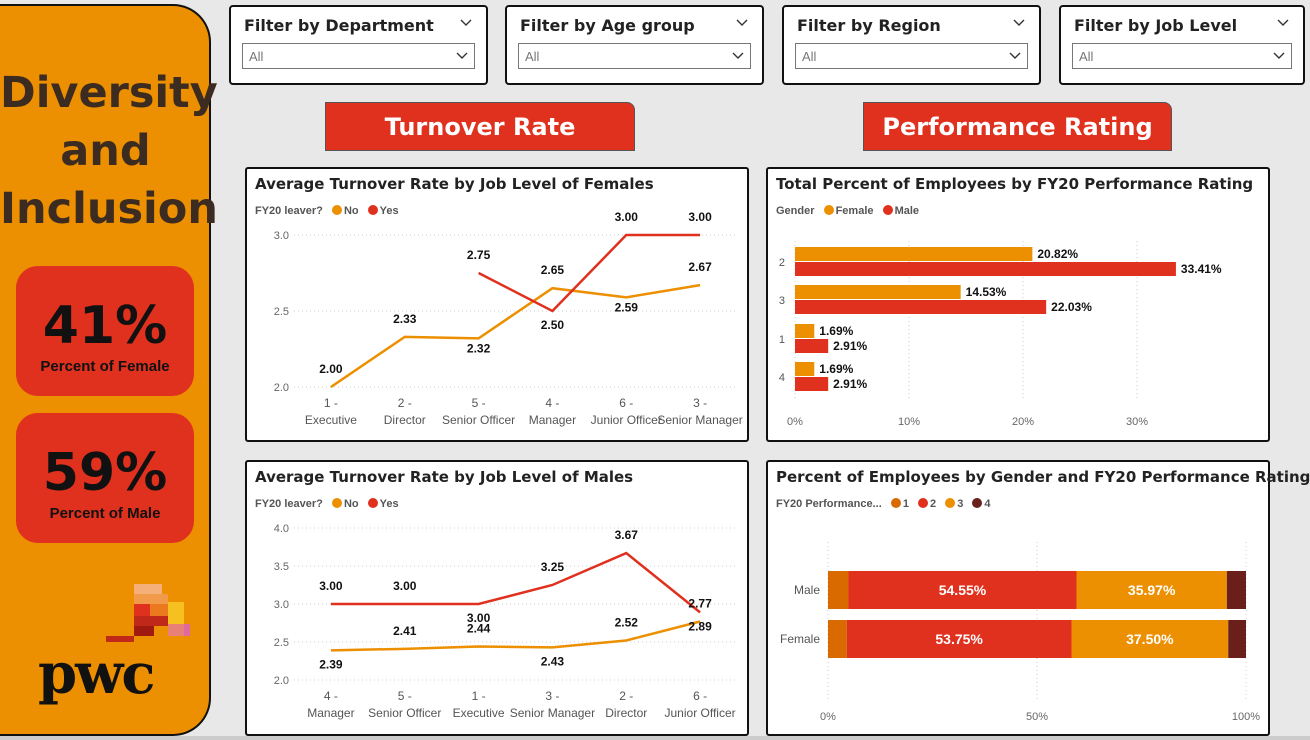 Image resolution: width=1310 pixels, height=740 pixels. I want to click on data-label: 2.41, so click(405, 631).